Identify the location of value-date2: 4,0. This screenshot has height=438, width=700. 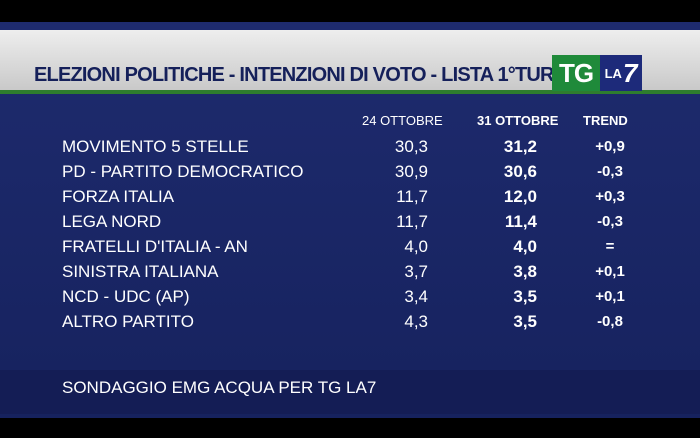
(525, 246).